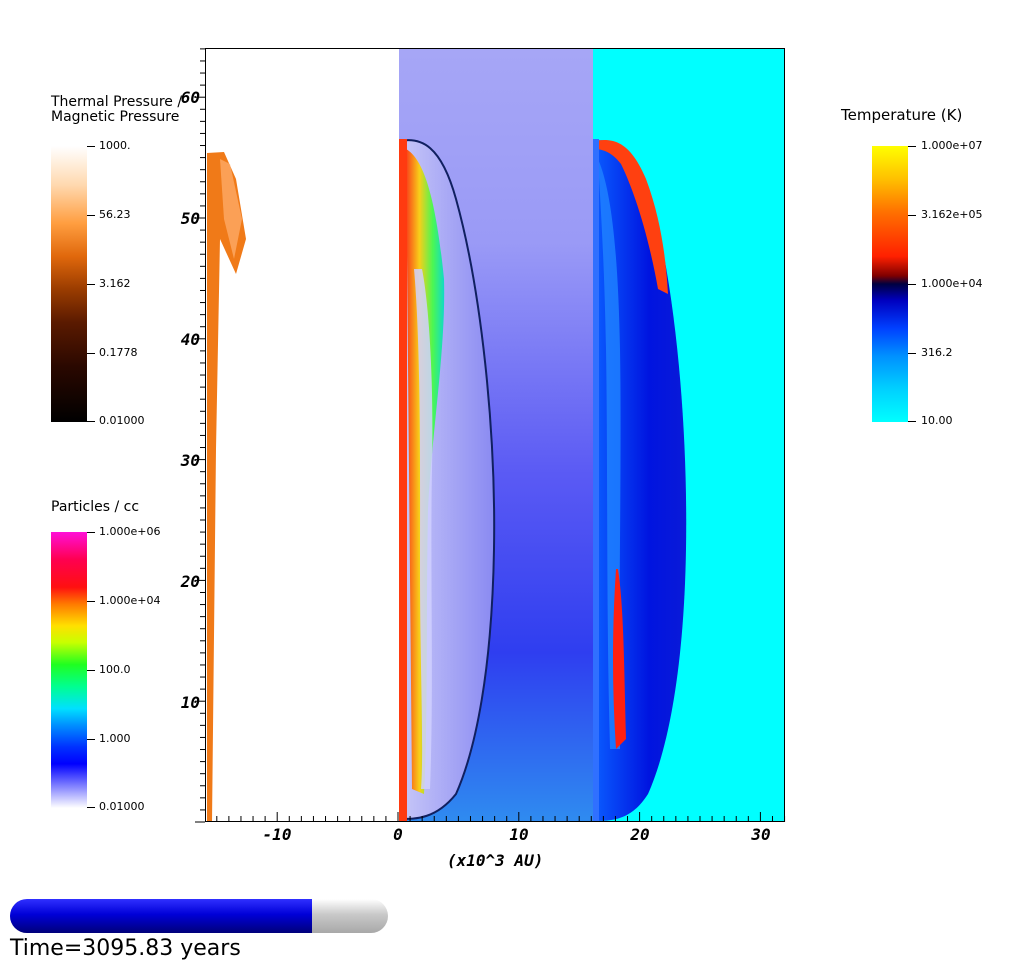 Image resolution: width=1027 pixels, height=967 pixels. I want to click on pressure-colorbar-title-line2: Magnetic Pressure, so click(115, 117).